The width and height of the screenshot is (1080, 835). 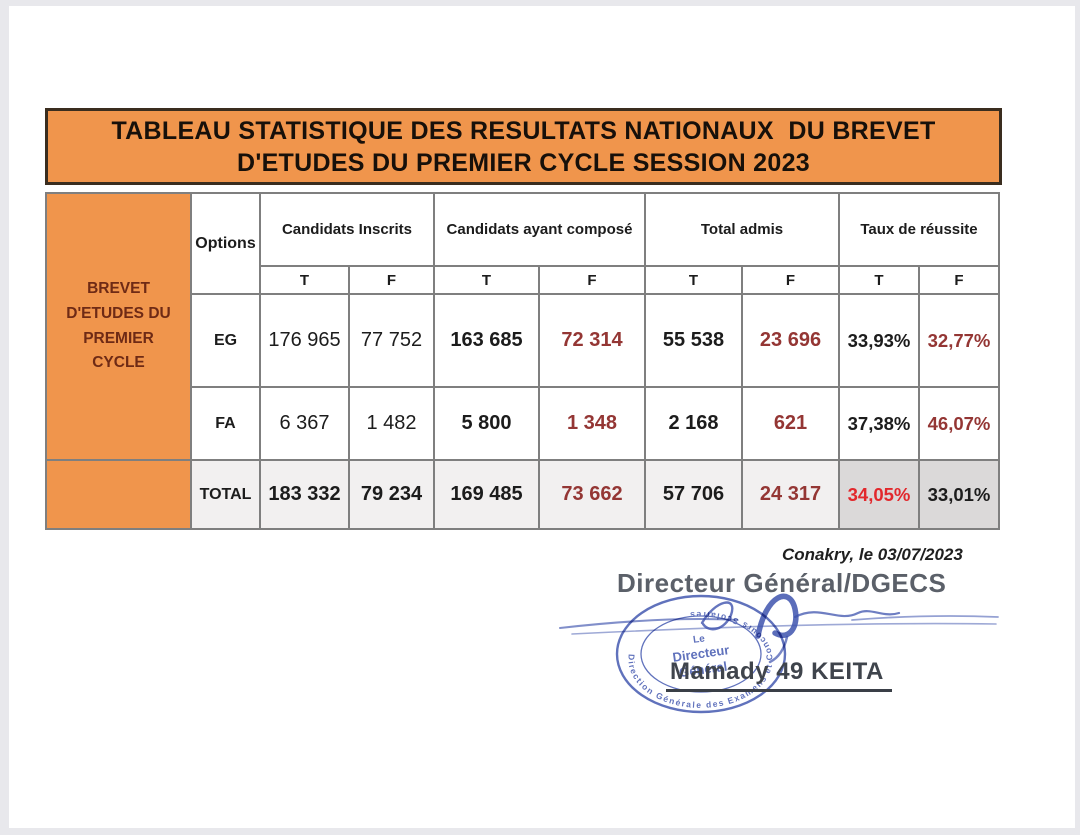 What do you see at coordinates (486, 423) in the screenshot?
I see `value-cell: 5 800` at bounding box center [486, 423].